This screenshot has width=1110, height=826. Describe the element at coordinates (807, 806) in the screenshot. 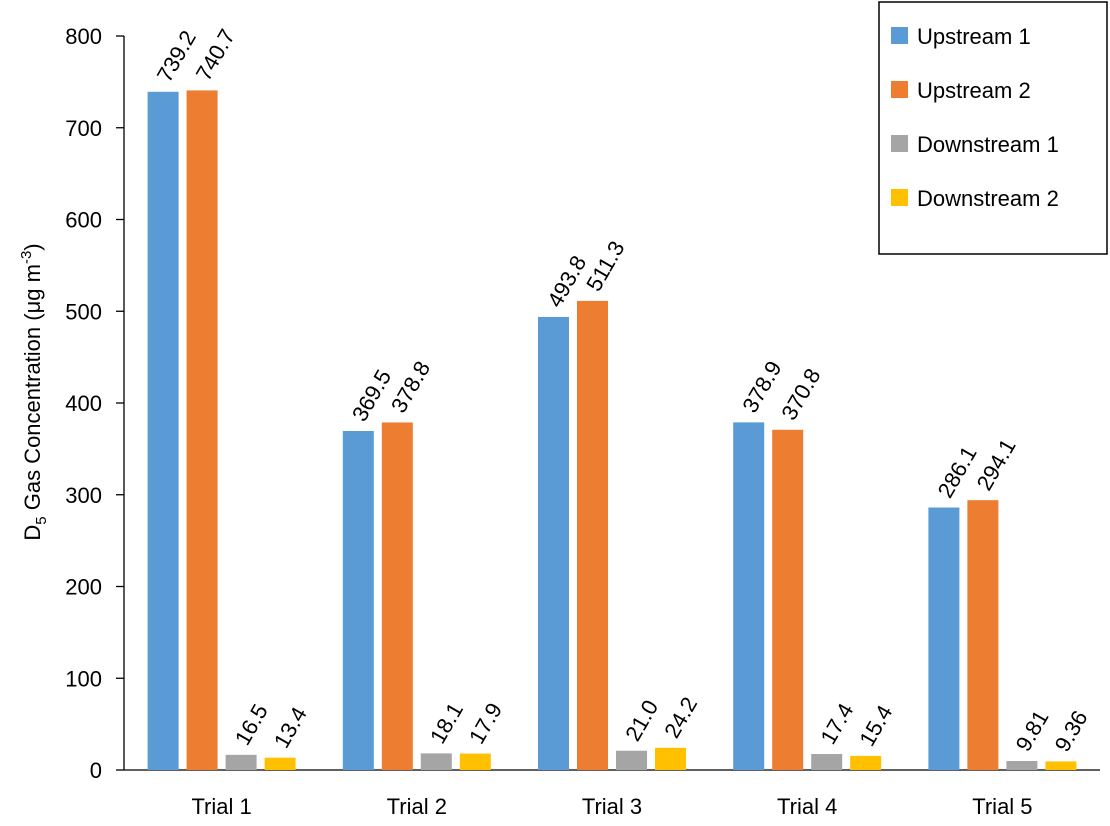

I see `x-category-label: Trial 4` at that location.